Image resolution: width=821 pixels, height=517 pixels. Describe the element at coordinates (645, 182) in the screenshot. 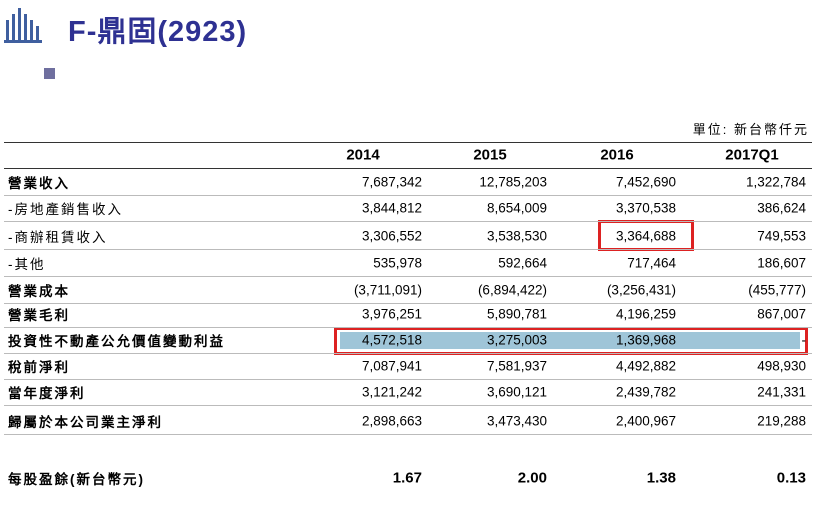

I see `value-cell: 7,452,690` at that location.